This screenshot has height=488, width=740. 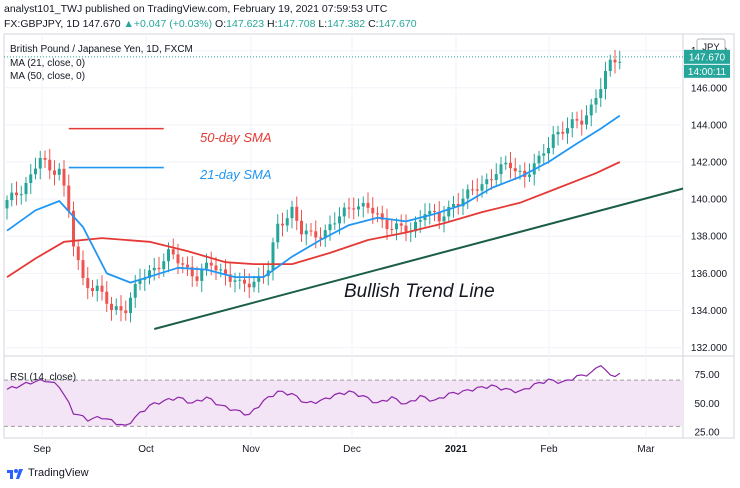 I want to click on brand-name: TradingView, so click(x=58, y=473).